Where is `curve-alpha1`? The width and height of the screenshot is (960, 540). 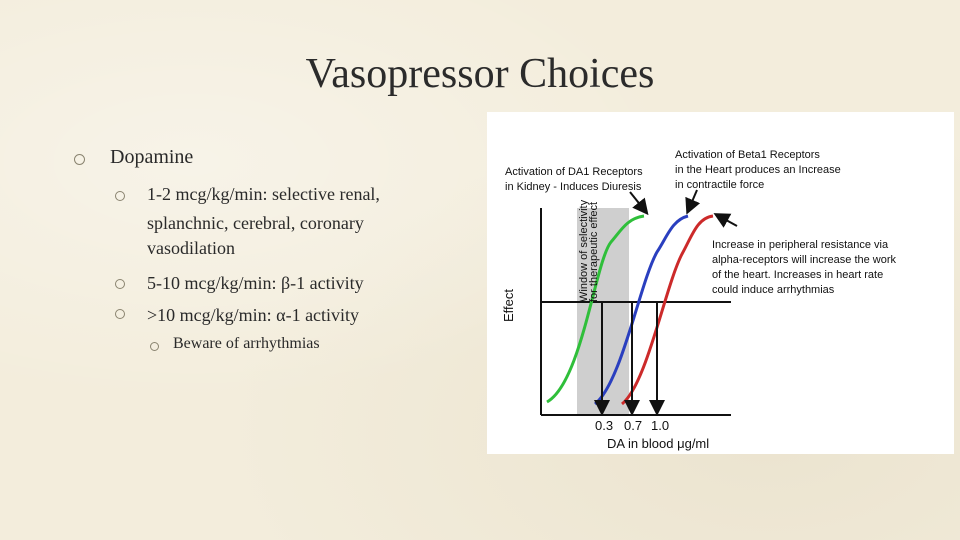 curve-alpha1 is located at coordinates (667, 310).